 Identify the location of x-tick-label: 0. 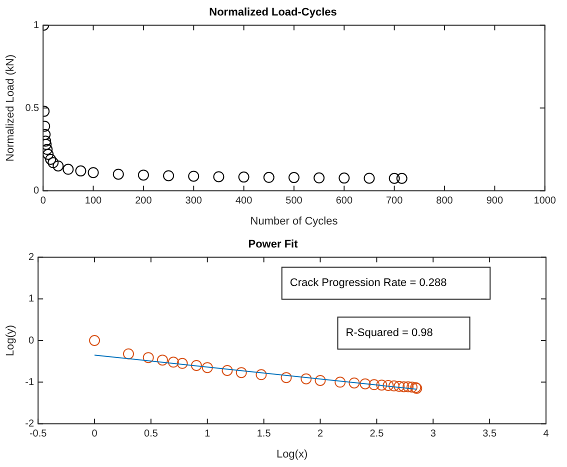
(95, 434).